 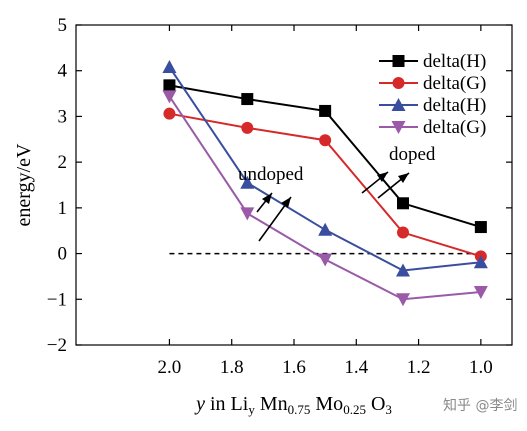 What do you see at coordinates (232, 367) in the screenshot?
I see `x-tick-label: 1.8` at bounding box center [232, 367].